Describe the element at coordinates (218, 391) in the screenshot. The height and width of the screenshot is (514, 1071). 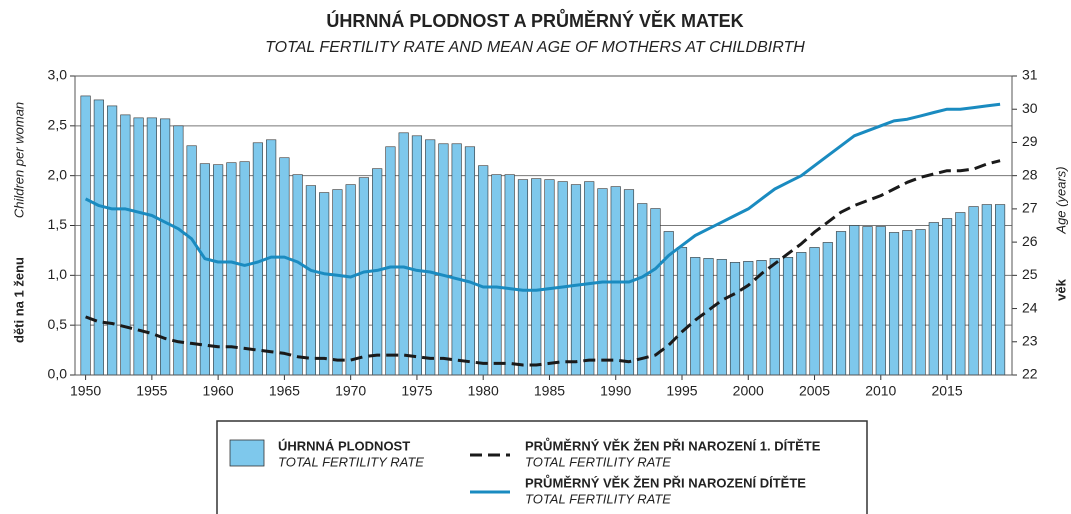
I see `x-tick-label: 1960` at that location.